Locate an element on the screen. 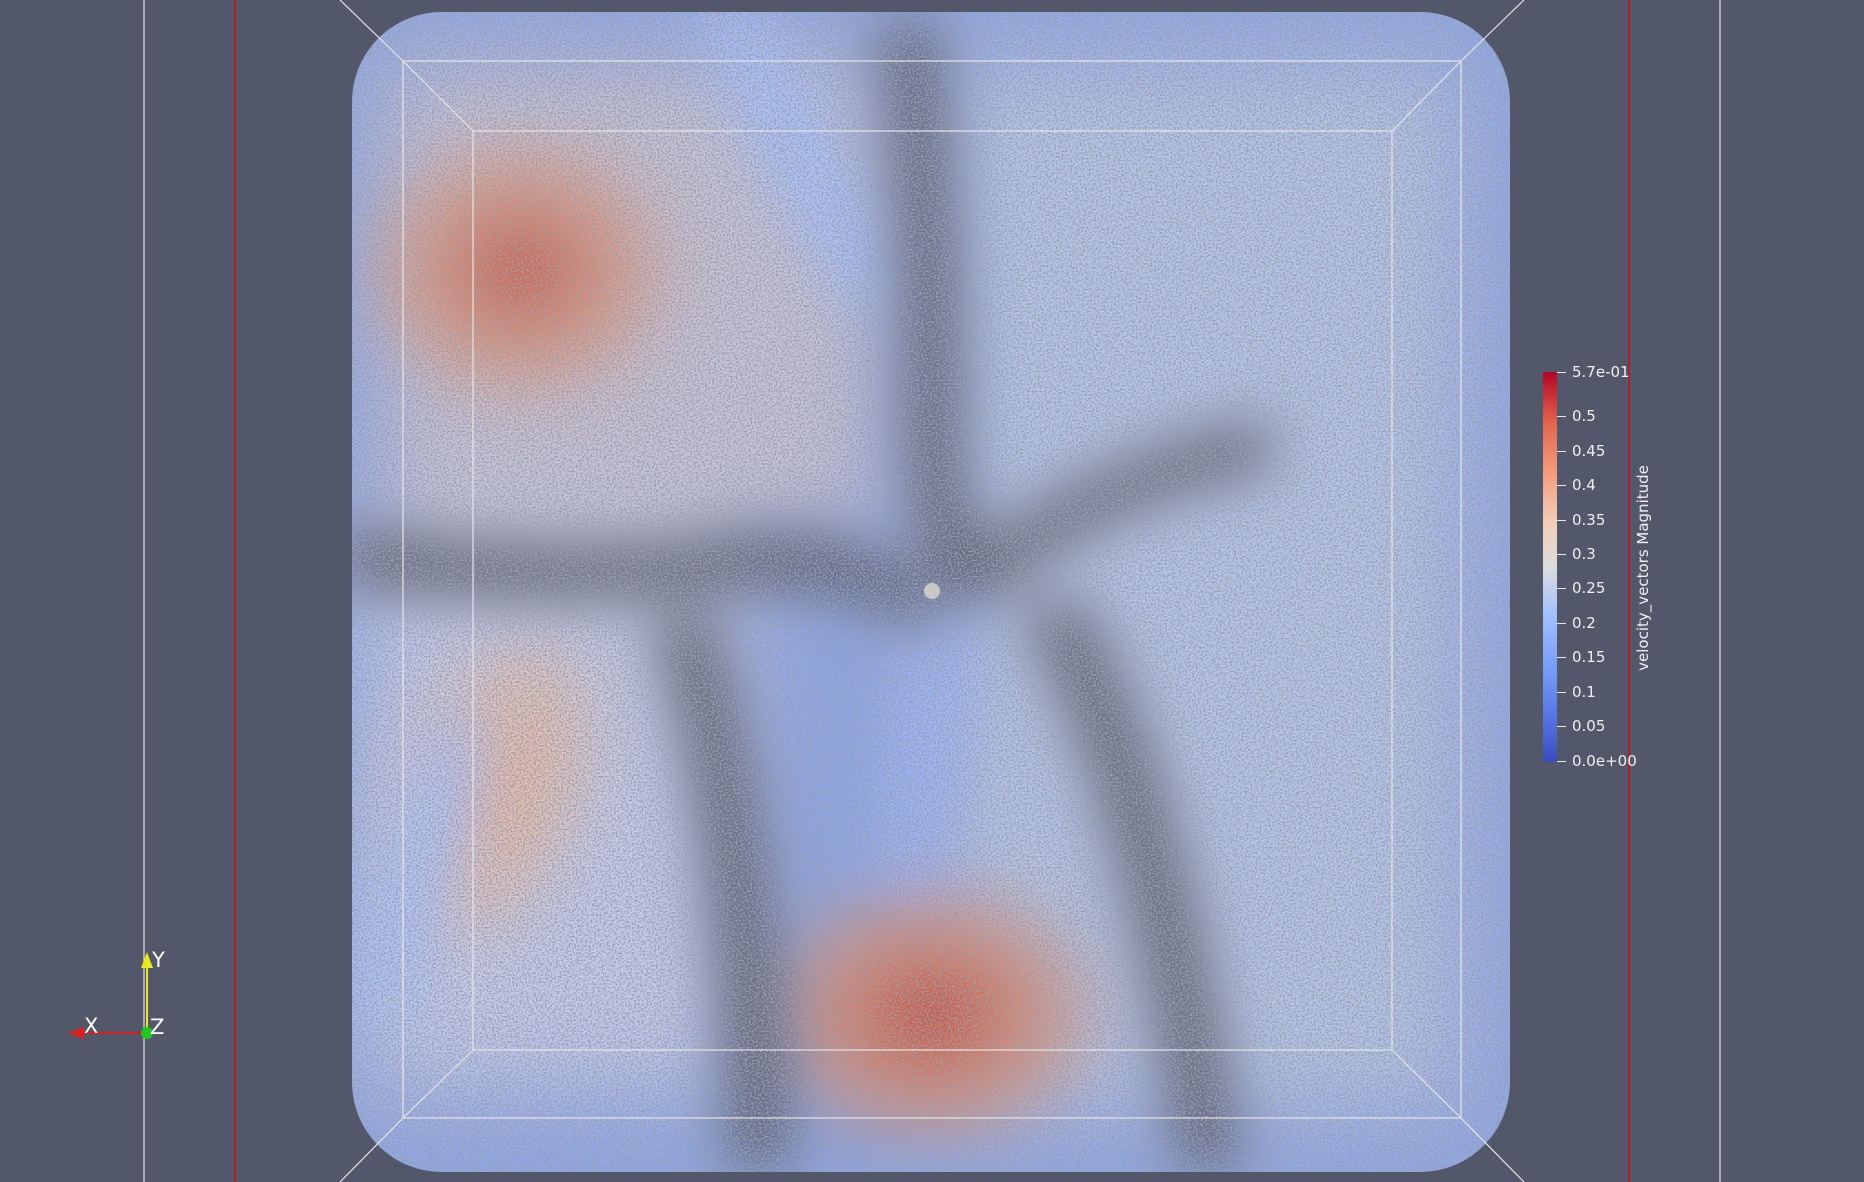 The image size is (1864, 1182). colorbar-tick-label: 0.25 is located at coordinates (1589, 588).